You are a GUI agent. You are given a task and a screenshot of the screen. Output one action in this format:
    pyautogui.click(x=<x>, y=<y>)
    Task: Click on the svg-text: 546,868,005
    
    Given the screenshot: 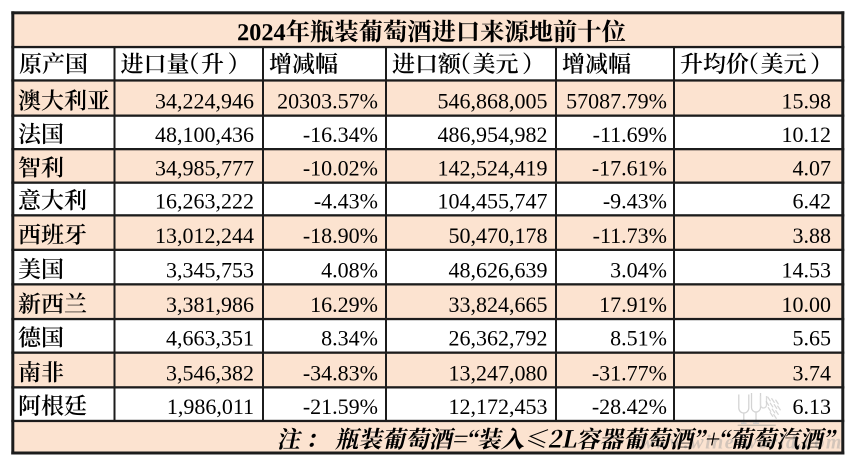 What is the action you would take?
    pyautogui.click(x=493, y=101)
    